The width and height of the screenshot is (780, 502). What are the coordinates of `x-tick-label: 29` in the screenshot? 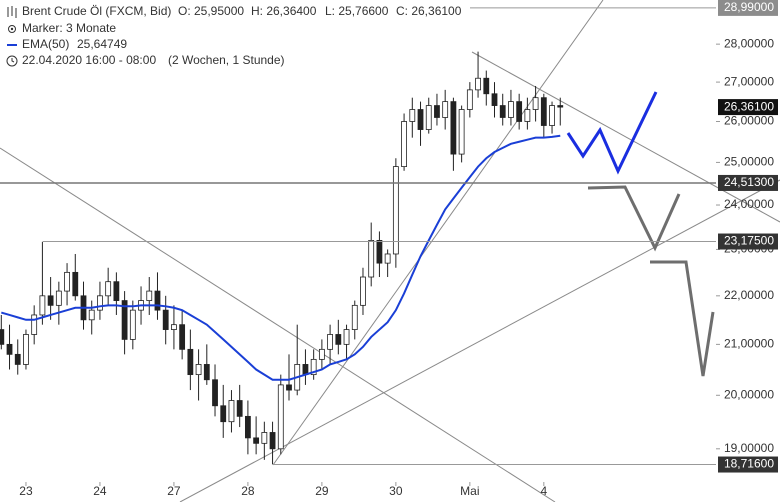 It's located at (322, 491).